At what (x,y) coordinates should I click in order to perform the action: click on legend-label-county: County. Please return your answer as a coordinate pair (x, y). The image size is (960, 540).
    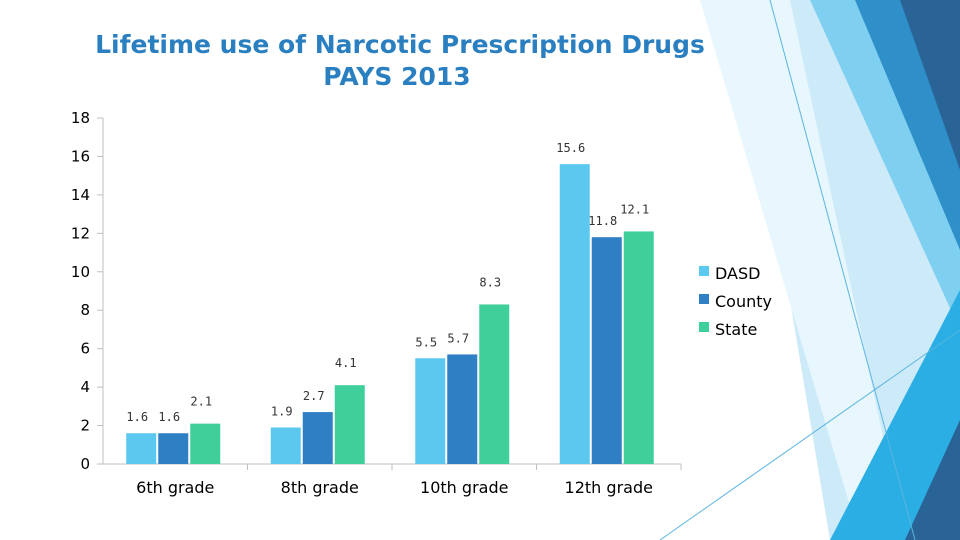
    Looking at the image, I should click on (743, 301).